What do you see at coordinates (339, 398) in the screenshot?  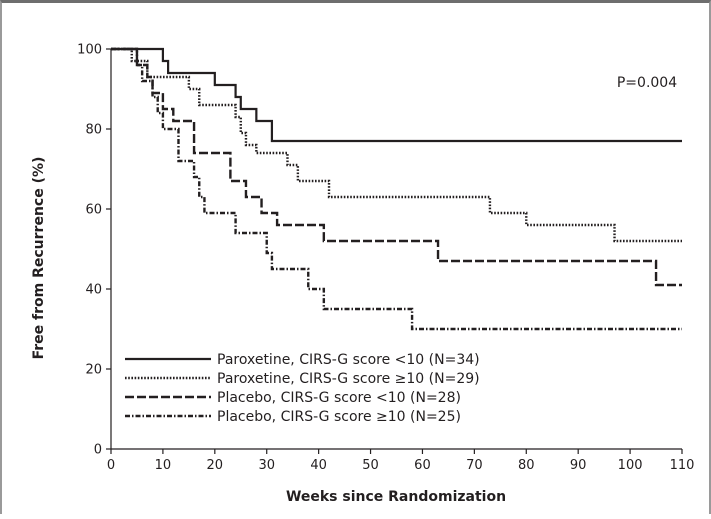 I see `legend-label-3: Placebo, CIRS-G score <10 (N=28)` at bounding box center [339, 398].